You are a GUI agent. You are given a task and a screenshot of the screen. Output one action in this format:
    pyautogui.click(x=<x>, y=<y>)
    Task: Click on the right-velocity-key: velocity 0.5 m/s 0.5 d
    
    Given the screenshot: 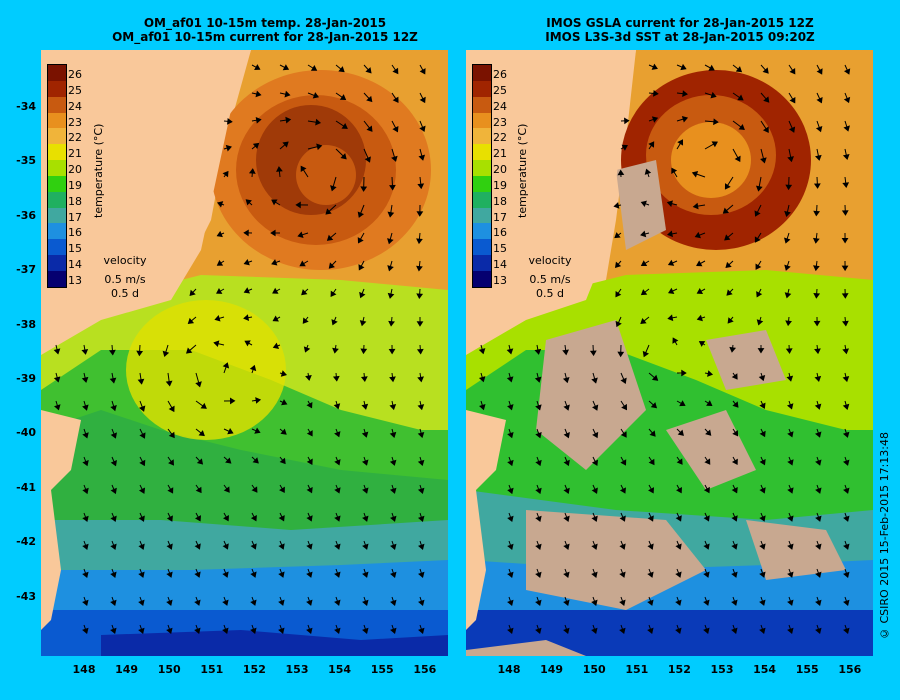 What is the action you would take?
    pyautogui.click(x=550, y=277)
    